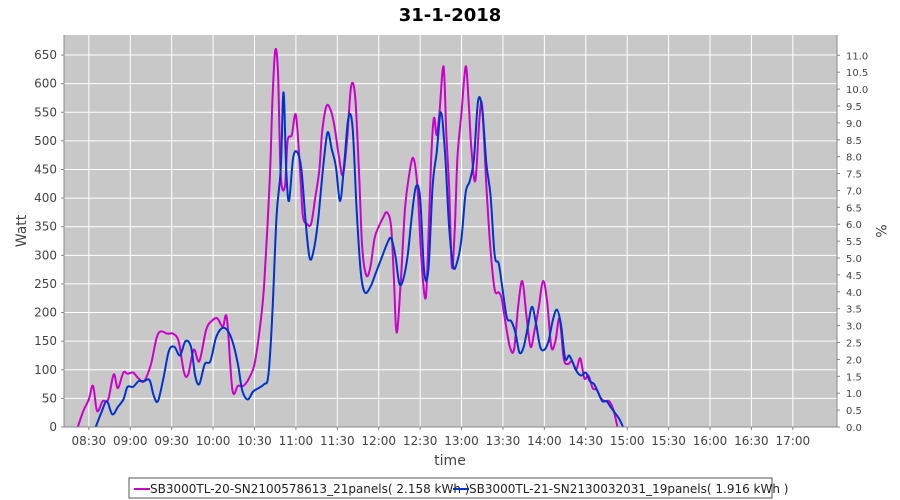 This screenshot has height=500, width=900. I want to click on x-tick-label: 17:00, so click(793, 441).